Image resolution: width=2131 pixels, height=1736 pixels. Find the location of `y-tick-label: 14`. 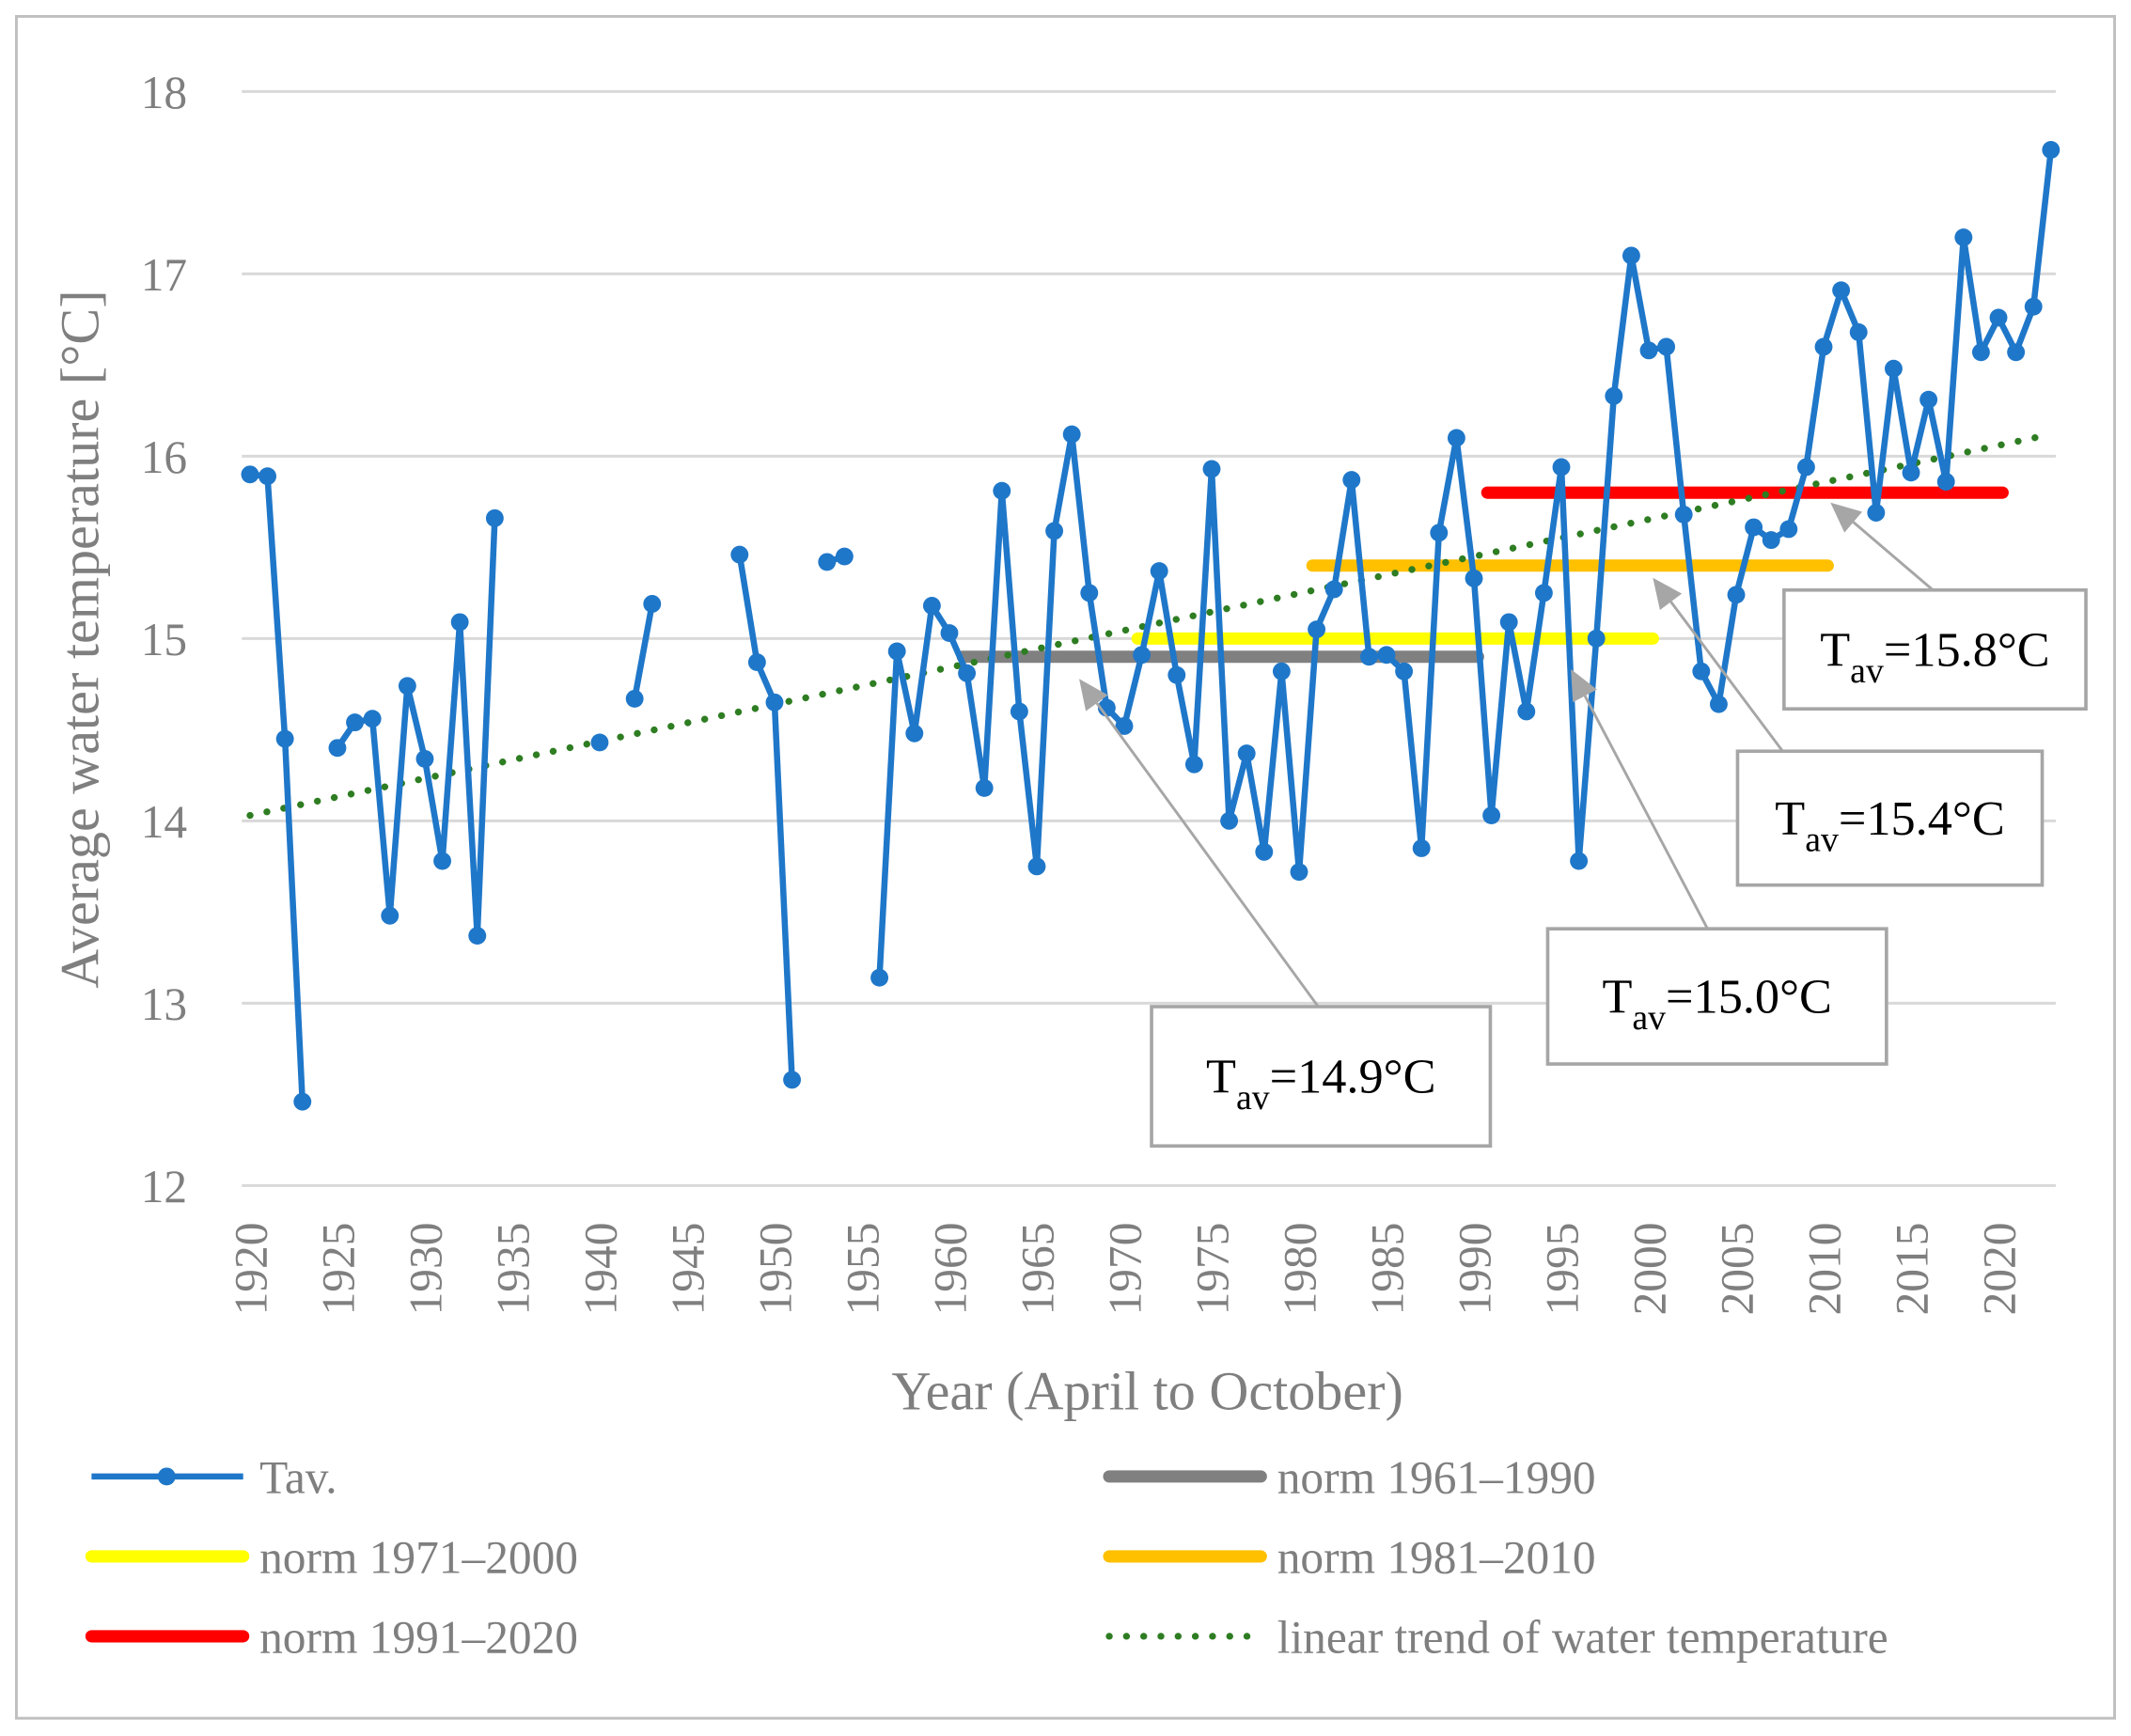

y-tick-label: 14 is located at coordinates (164, 822).